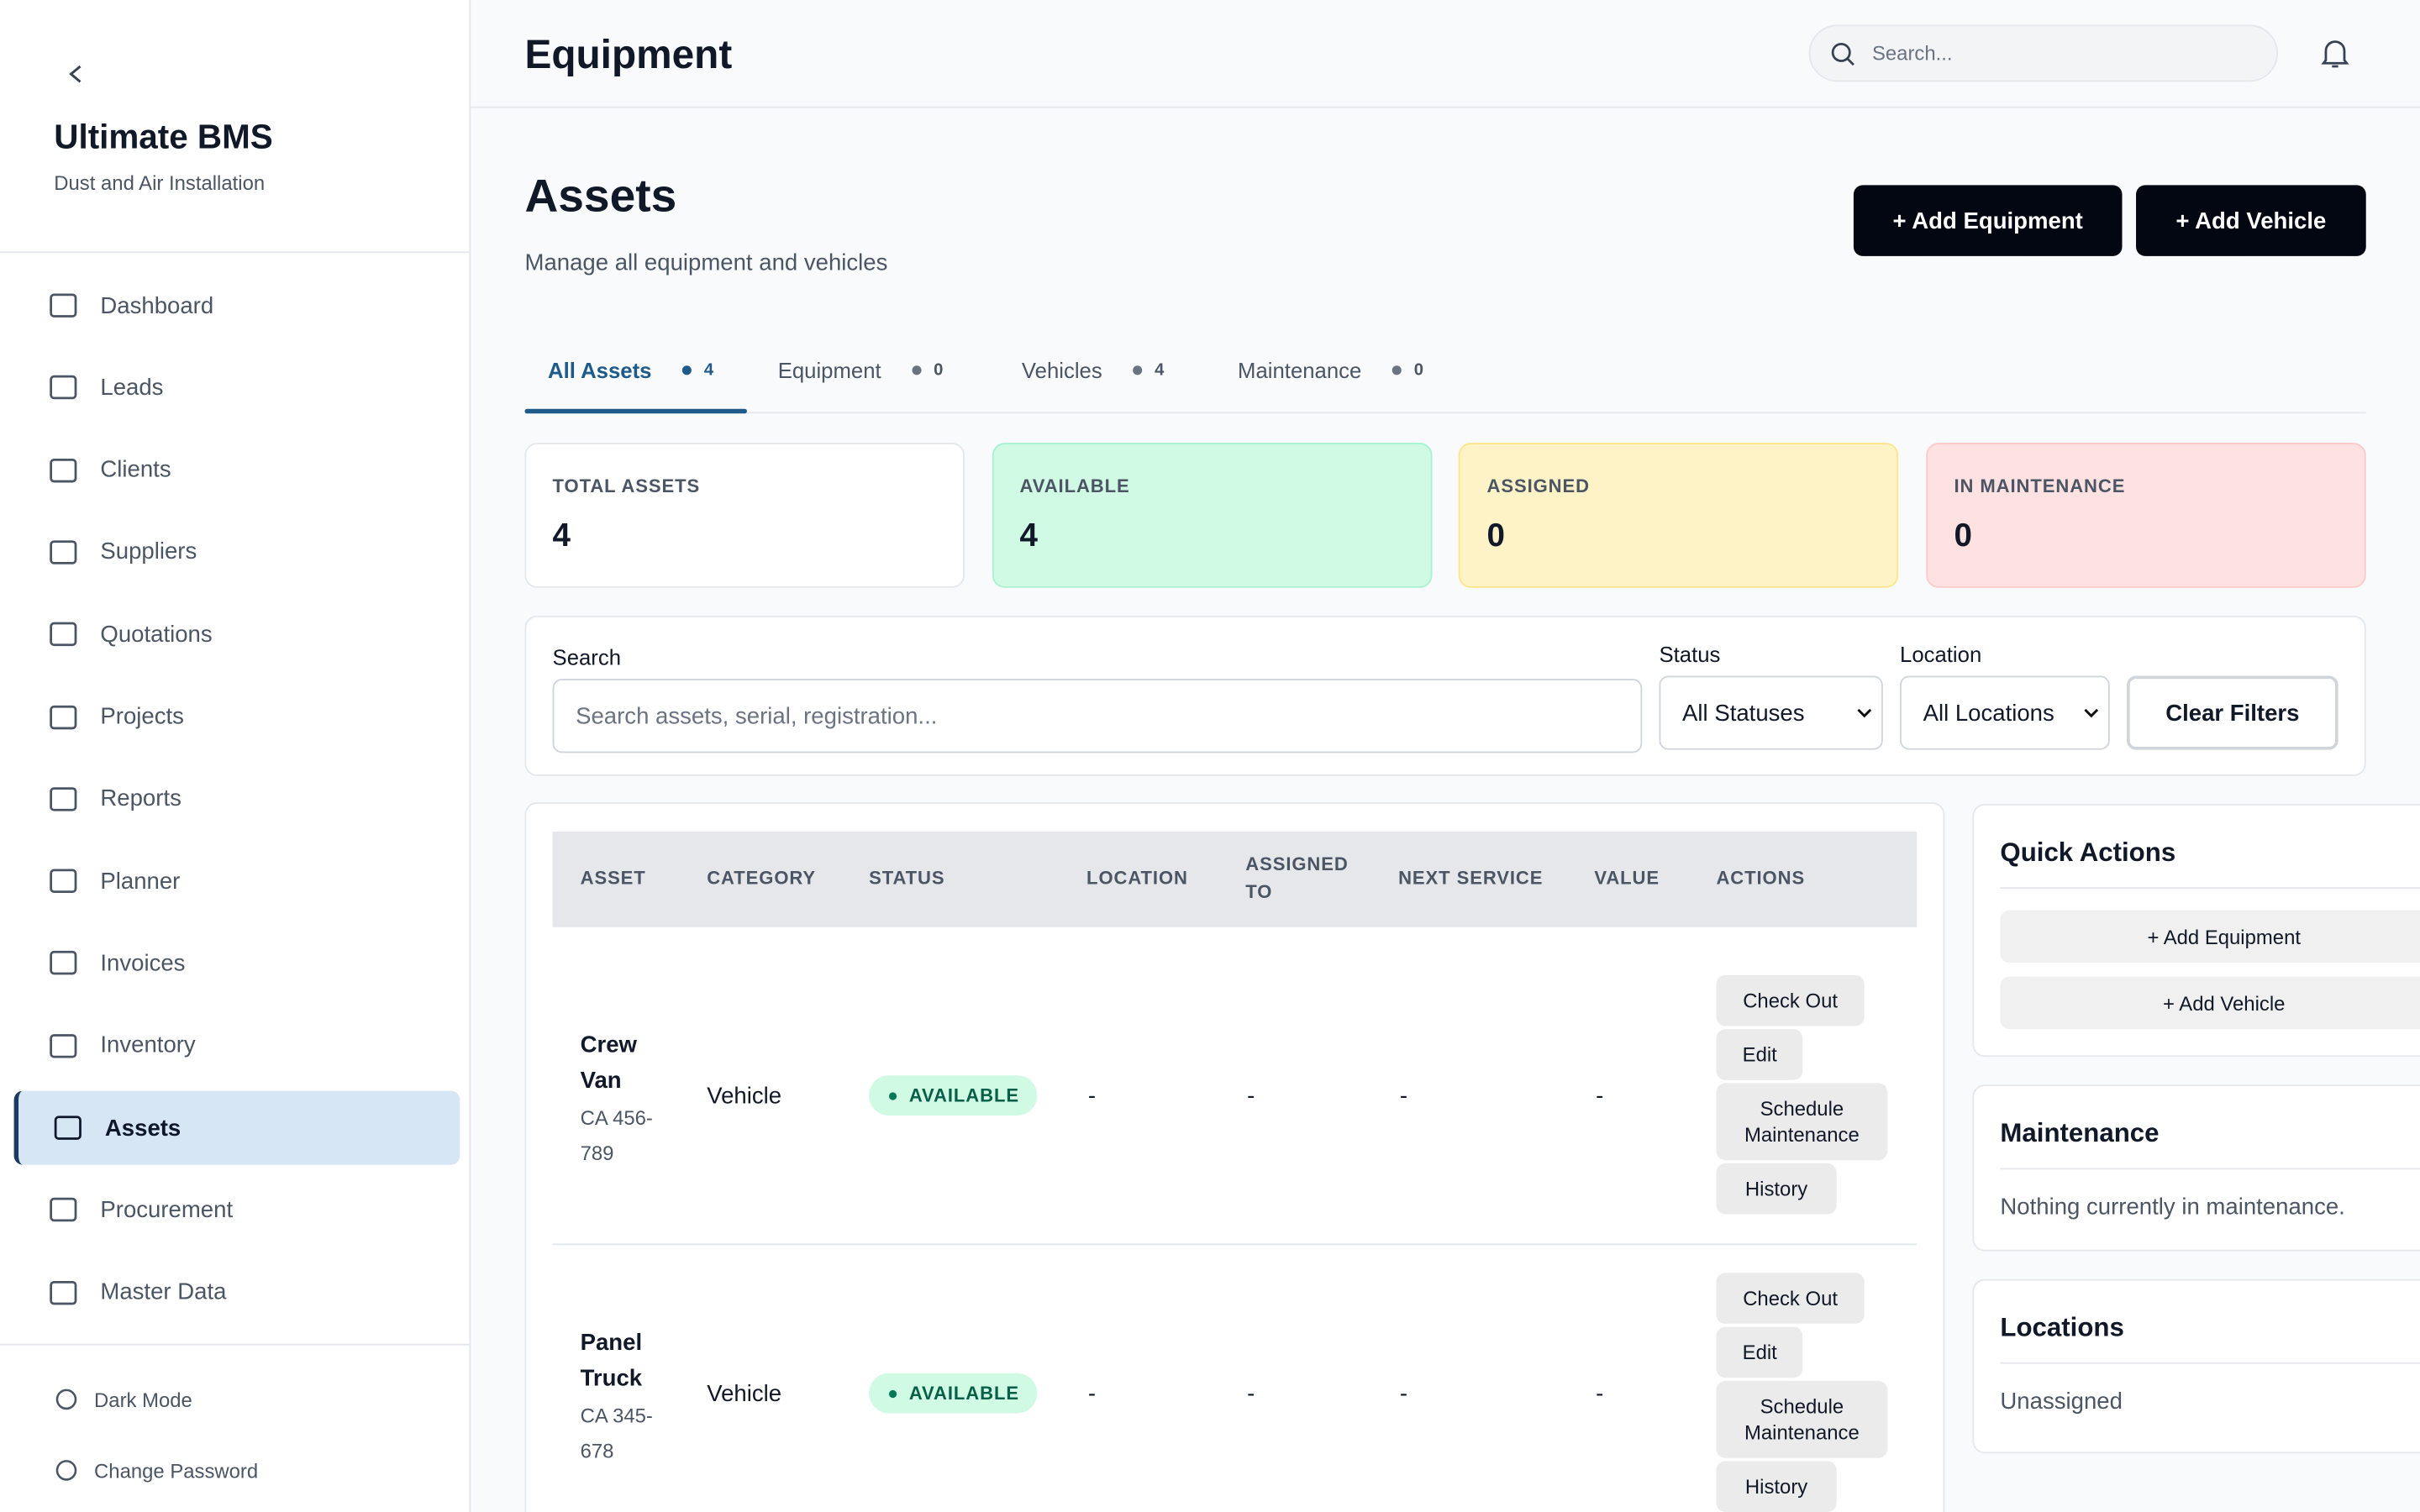  Describe the element at coordinates (744, 1096) in the screenshot. I see `category: Vehicle` at that location.